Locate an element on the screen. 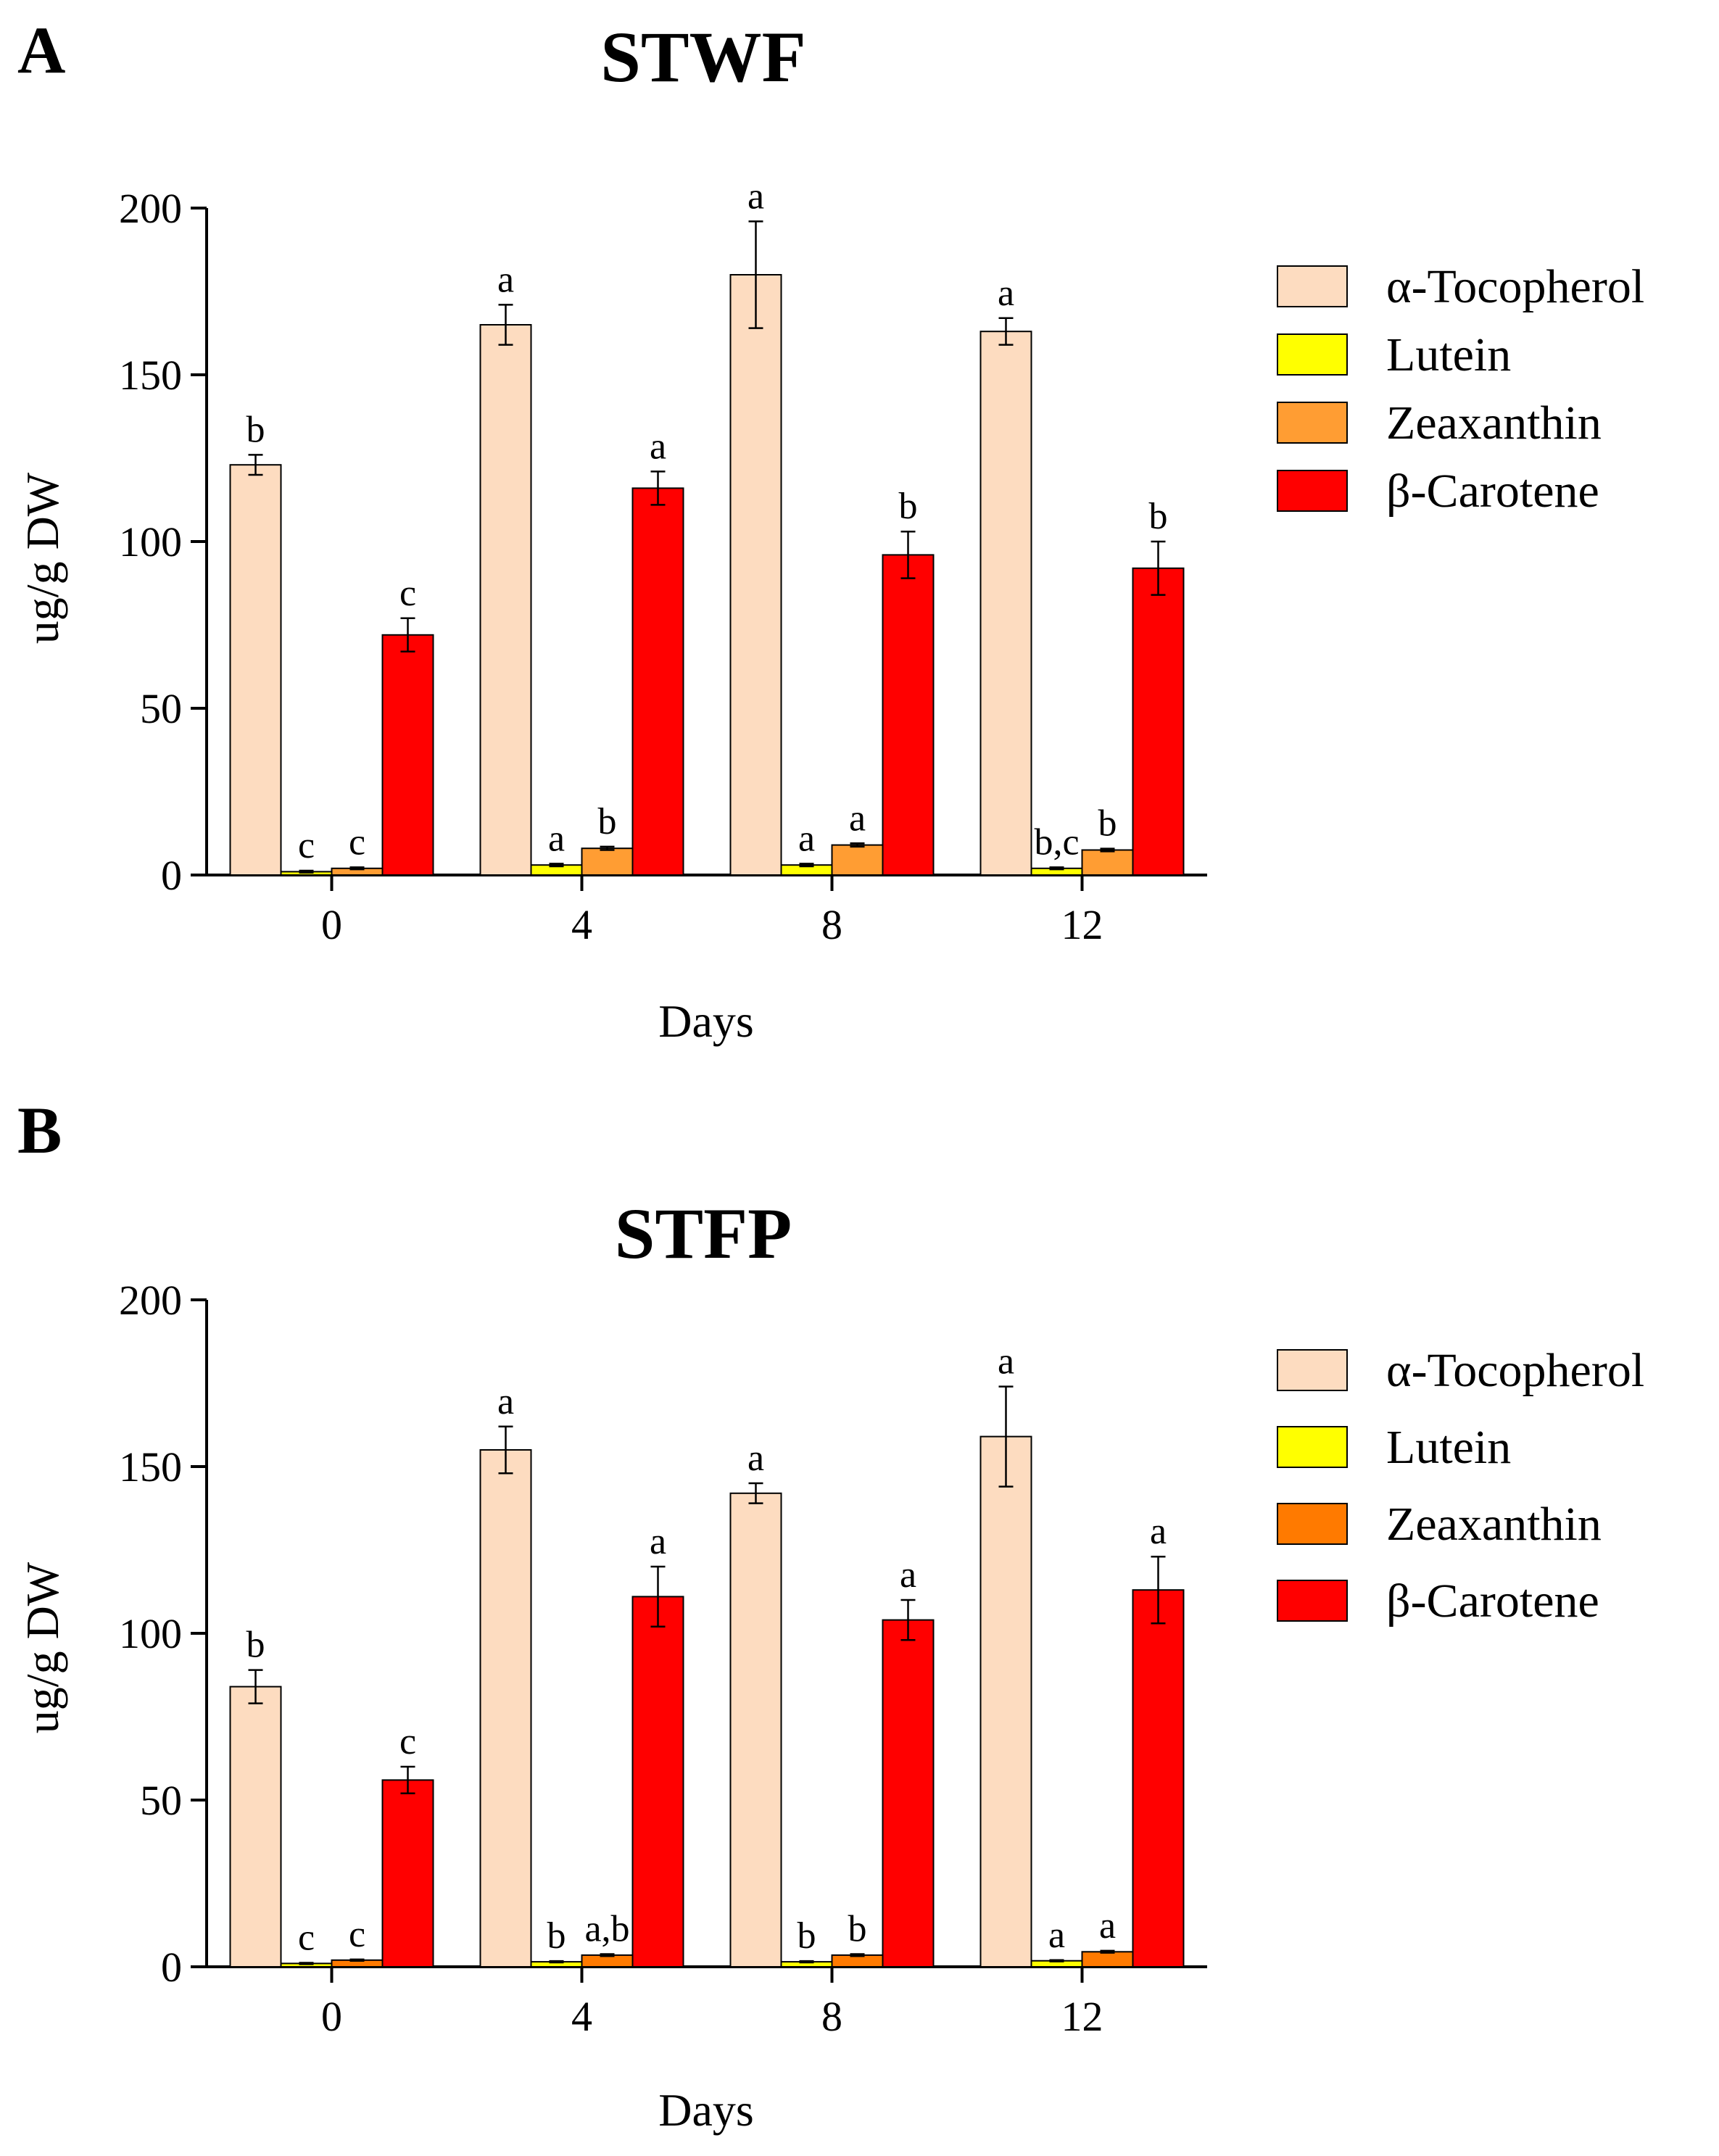 The height and width of the screenshot is (2156, 1719). significance-letter: b,c is located at coordinates (1056, 842).